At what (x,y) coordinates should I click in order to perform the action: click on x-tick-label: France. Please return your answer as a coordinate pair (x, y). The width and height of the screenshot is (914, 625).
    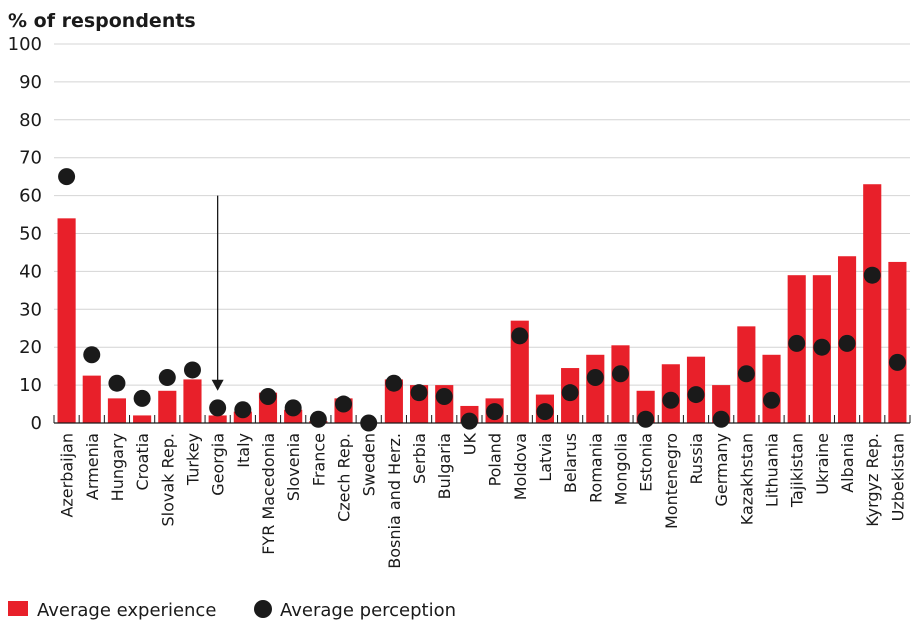
    Looking at the image, I should click on (318, 459).